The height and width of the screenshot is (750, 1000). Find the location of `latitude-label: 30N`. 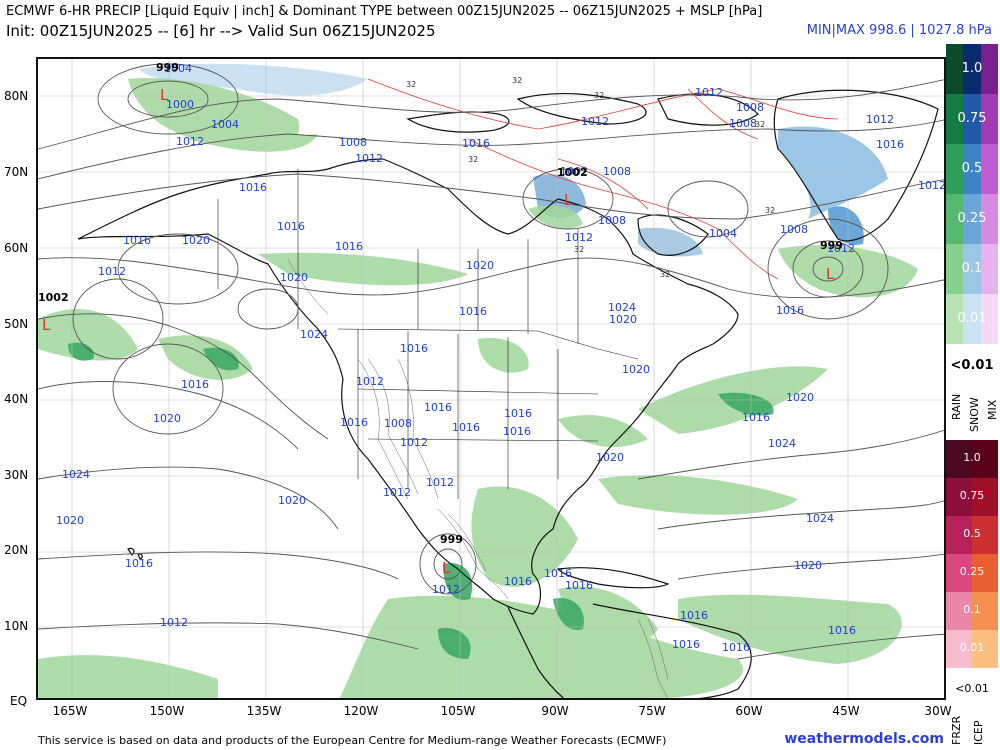

latitude-label: 30N is located at coordinates (16, 475).